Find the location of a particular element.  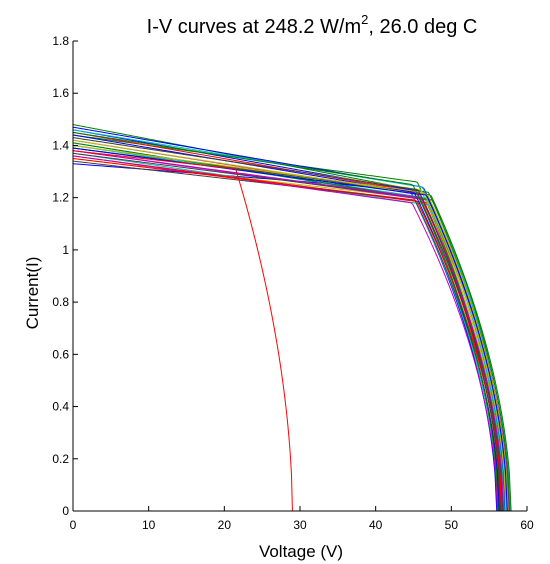

y-tick-label: 0 is located at coordinates (65, 511).